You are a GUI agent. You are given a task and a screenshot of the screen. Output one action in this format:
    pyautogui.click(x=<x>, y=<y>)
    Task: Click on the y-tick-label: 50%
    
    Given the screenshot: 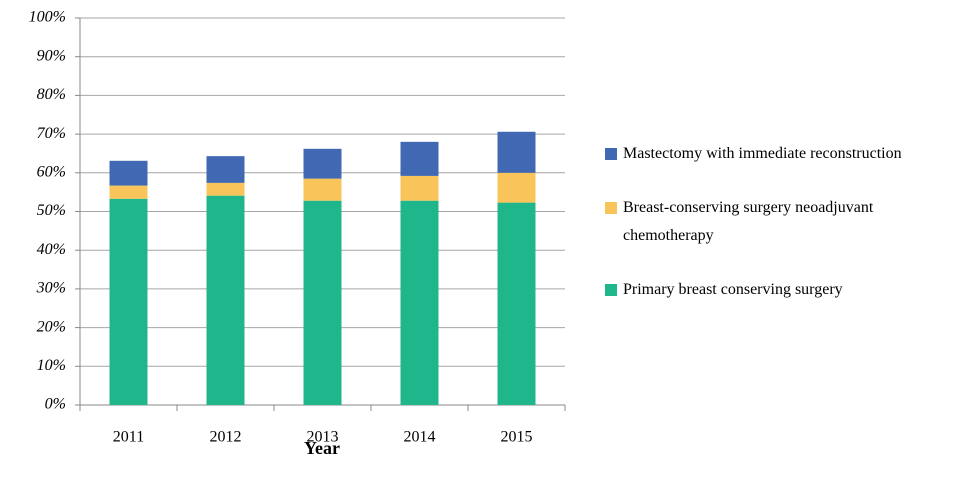 What is the action you would take?
    pyautogui.click(x=51, y=210)
    